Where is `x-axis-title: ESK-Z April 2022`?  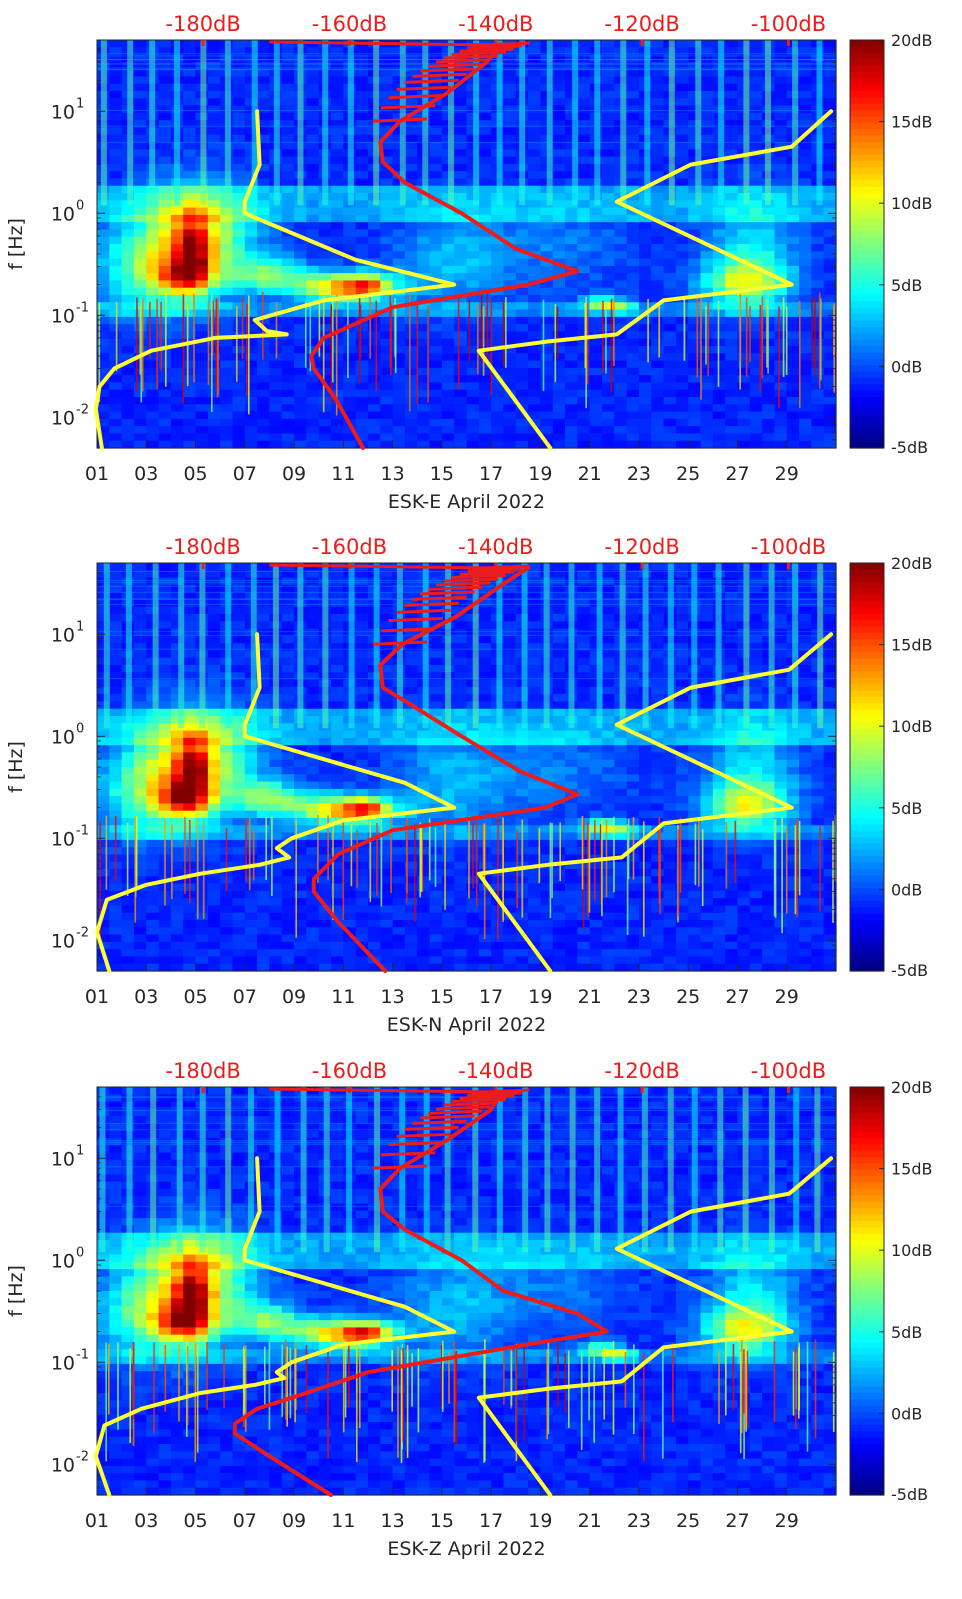 x-axis-title: ESK-Z April 2022 is located at coordinates (466, 1549).